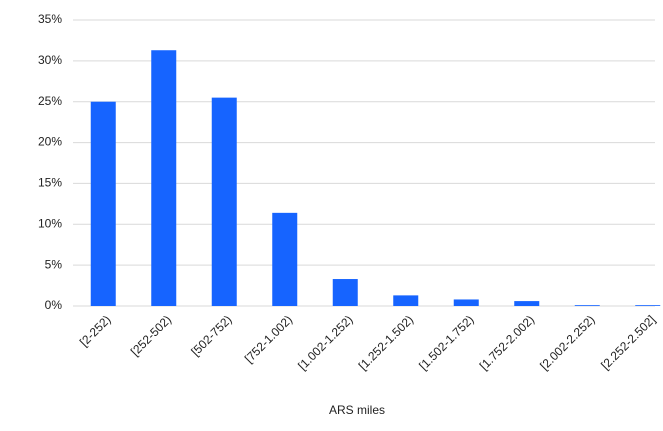 The width and height of the screenshot is (663, 431). I want to click on y-tick-label: 35%, so click(50, 19).